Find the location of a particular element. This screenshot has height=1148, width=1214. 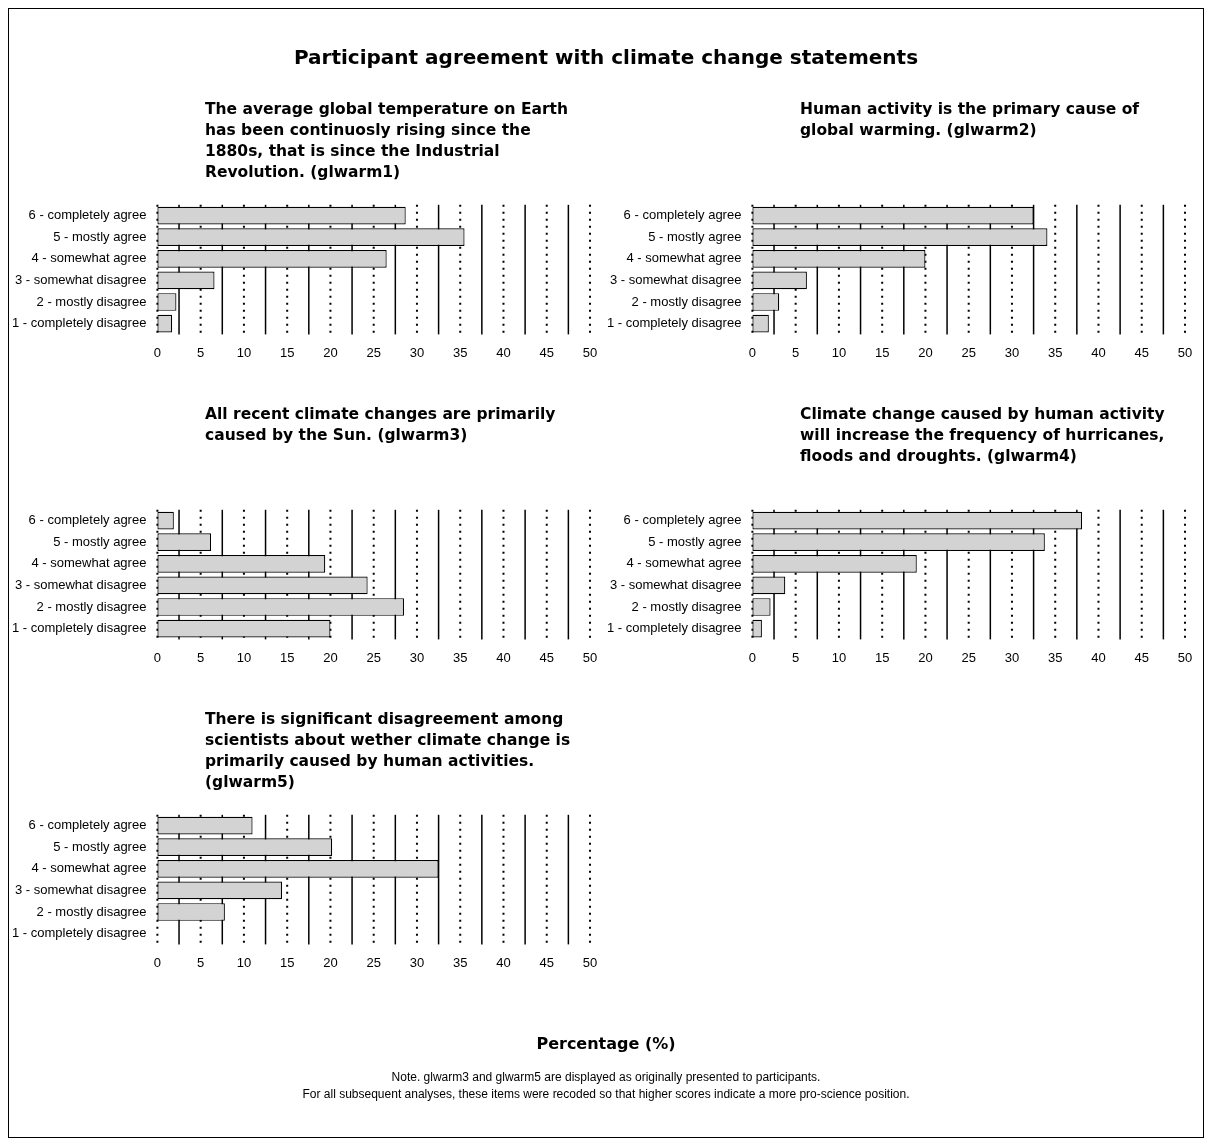

chart-title: All recent climate changes are primarily caused by the Sun. (glwarm3) is located at coordinates (381, 425).